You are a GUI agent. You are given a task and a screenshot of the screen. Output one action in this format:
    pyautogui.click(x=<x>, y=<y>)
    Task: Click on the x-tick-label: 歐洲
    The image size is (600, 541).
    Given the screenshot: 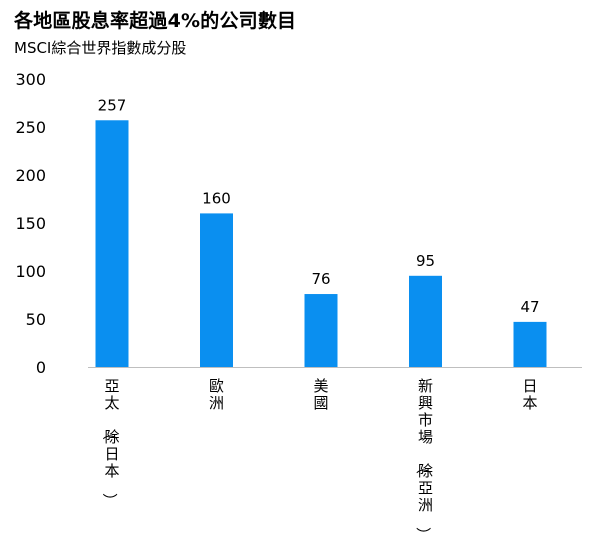 What is the action you would take?
    pyautogui.click(x=216, y=394)
    